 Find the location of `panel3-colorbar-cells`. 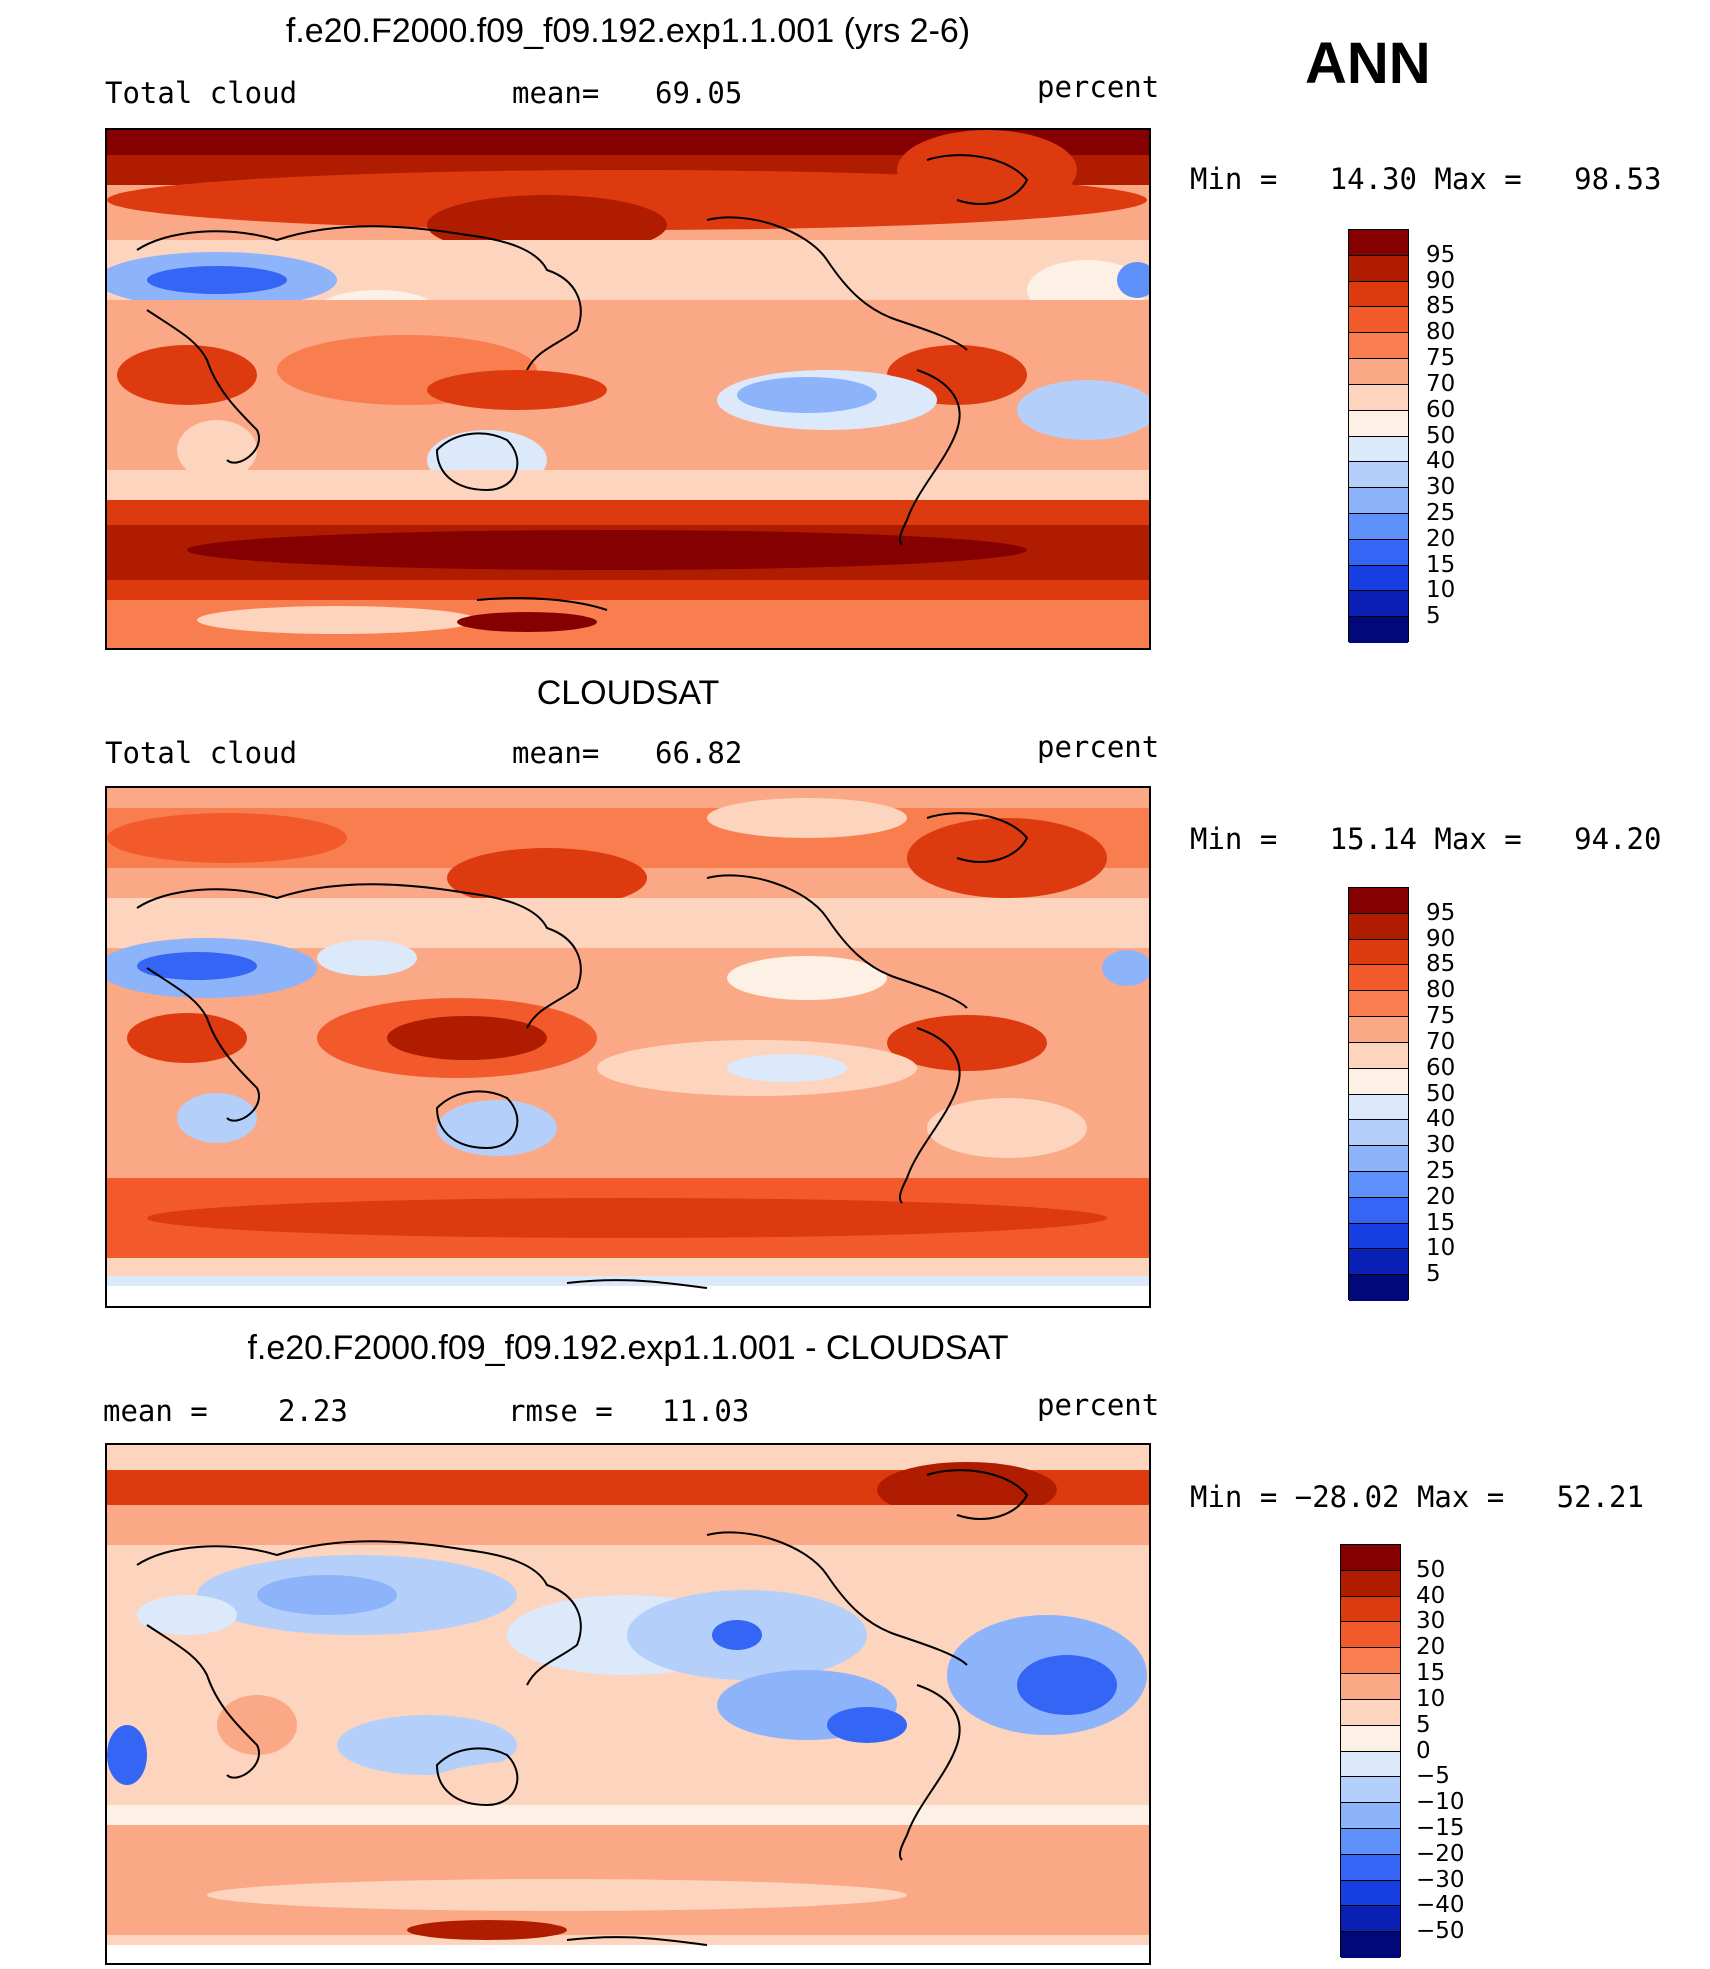

panel3-colorbar-cells is located at coordinates (1370, 1751).